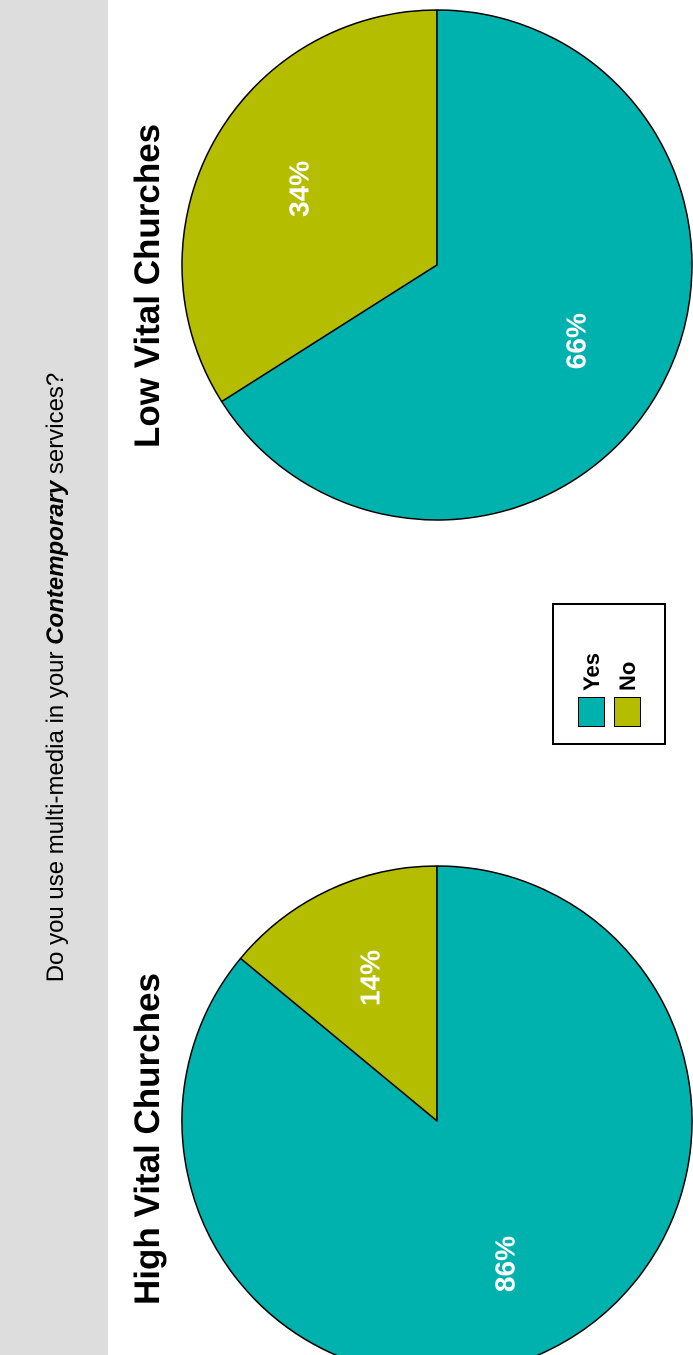 The height and width of the screenshot is (1355, 693). What do you see at coordinates (298, 189) in the screenshot?
I see `low-pie-label-no: 34%` at bounding box center [298, 189].